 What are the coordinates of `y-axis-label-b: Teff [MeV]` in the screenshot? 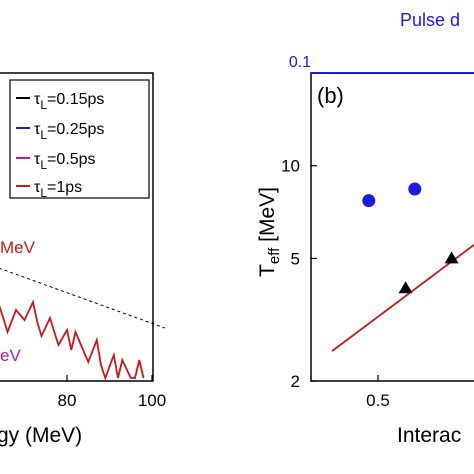 It's located at (269, 232).